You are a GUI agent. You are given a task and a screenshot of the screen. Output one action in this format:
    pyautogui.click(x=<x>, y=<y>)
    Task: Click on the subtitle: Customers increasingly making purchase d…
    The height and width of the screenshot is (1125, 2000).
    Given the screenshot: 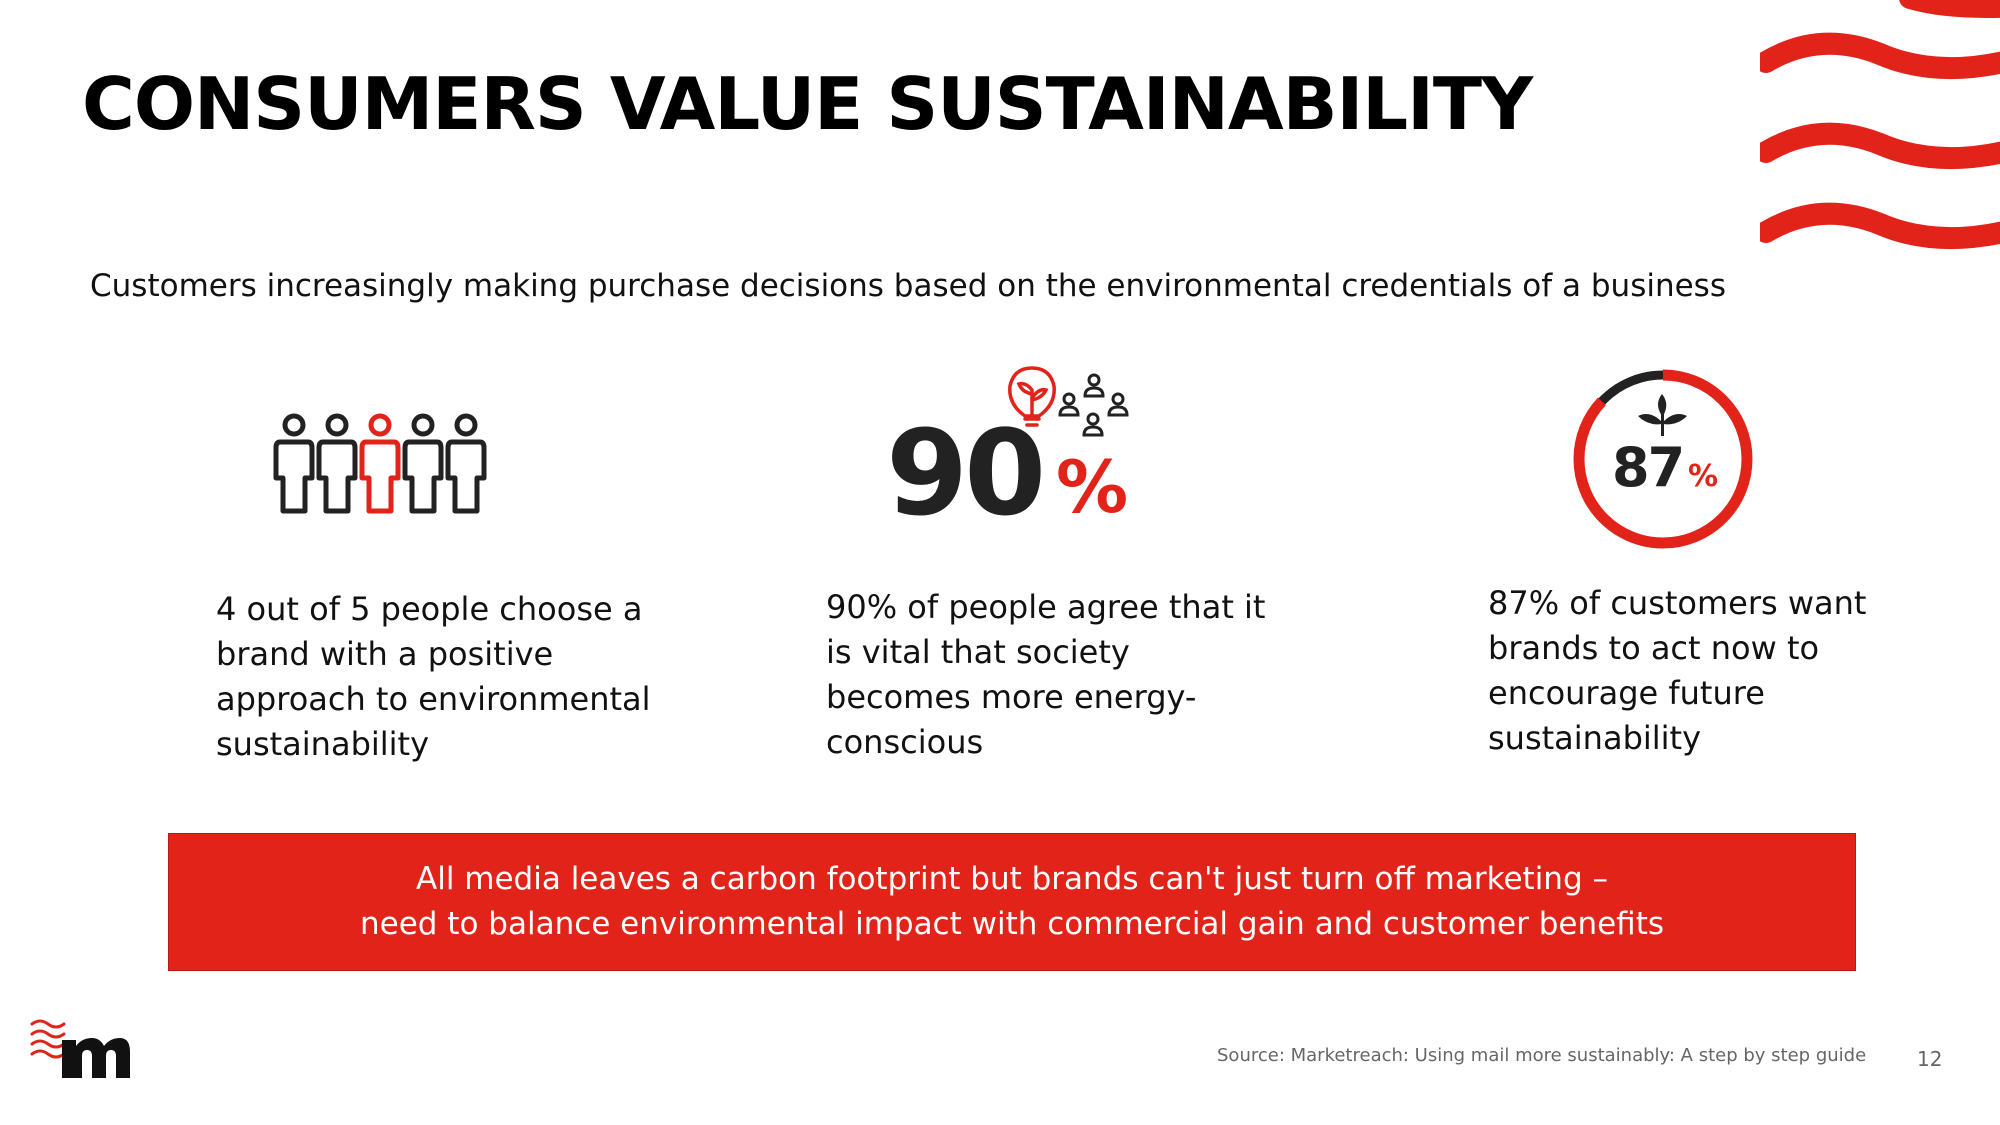 What is the action you would take?
    pyautogui.click(x=908, y=286)
    